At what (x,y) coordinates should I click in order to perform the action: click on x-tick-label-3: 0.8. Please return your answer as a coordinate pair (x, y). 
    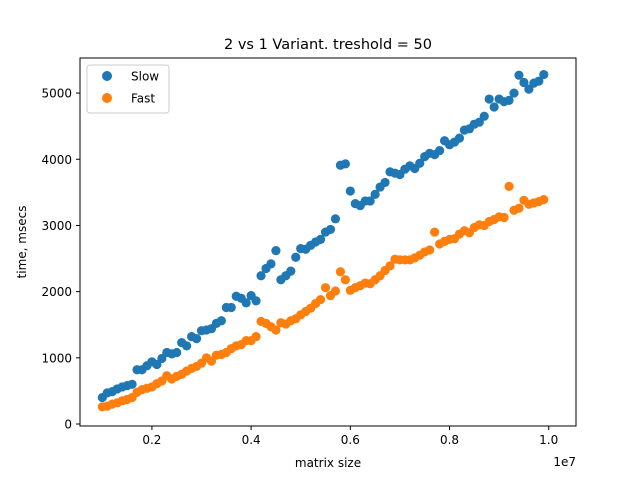
    Looking at the image, I should click on (449, 440).